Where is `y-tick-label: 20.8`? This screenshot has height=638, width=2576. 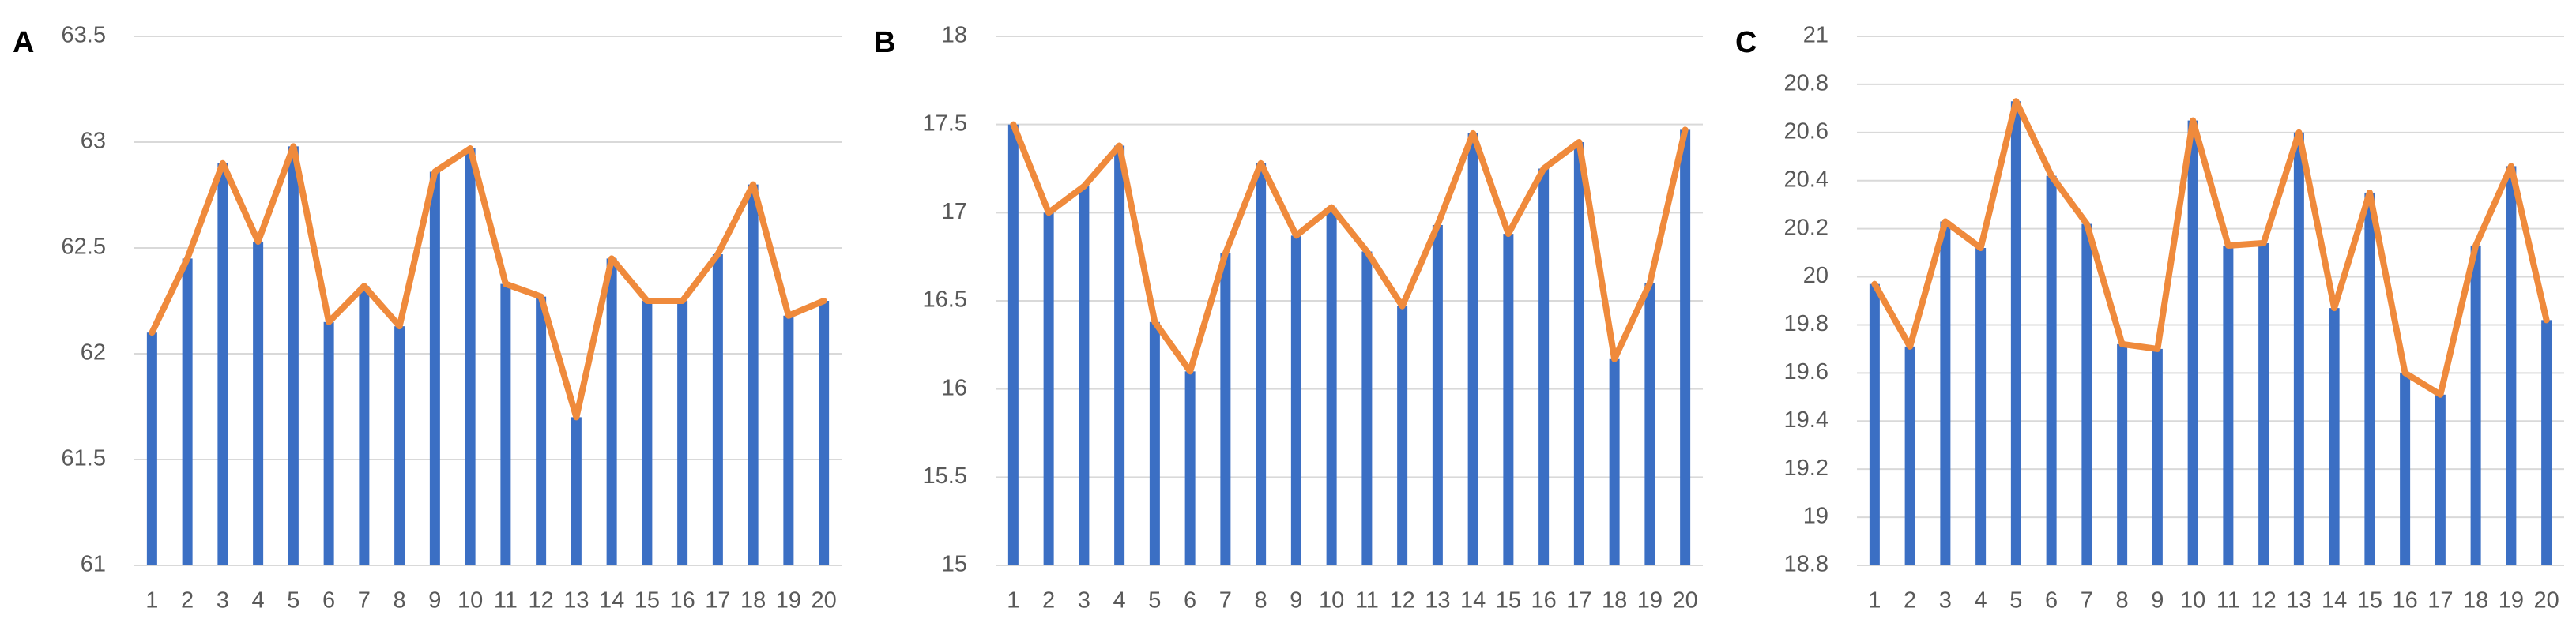
y-tick-label: 20.8 is located at coordinates (1806, 83).